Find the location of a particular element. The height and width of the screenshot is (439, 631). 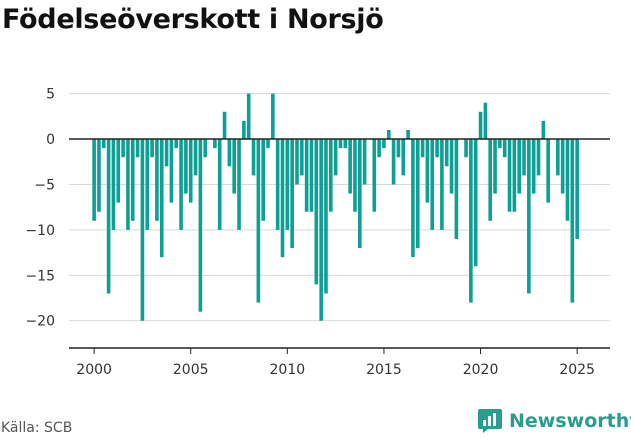

y-tick-label: −10 is located at coordinates (40, 231).